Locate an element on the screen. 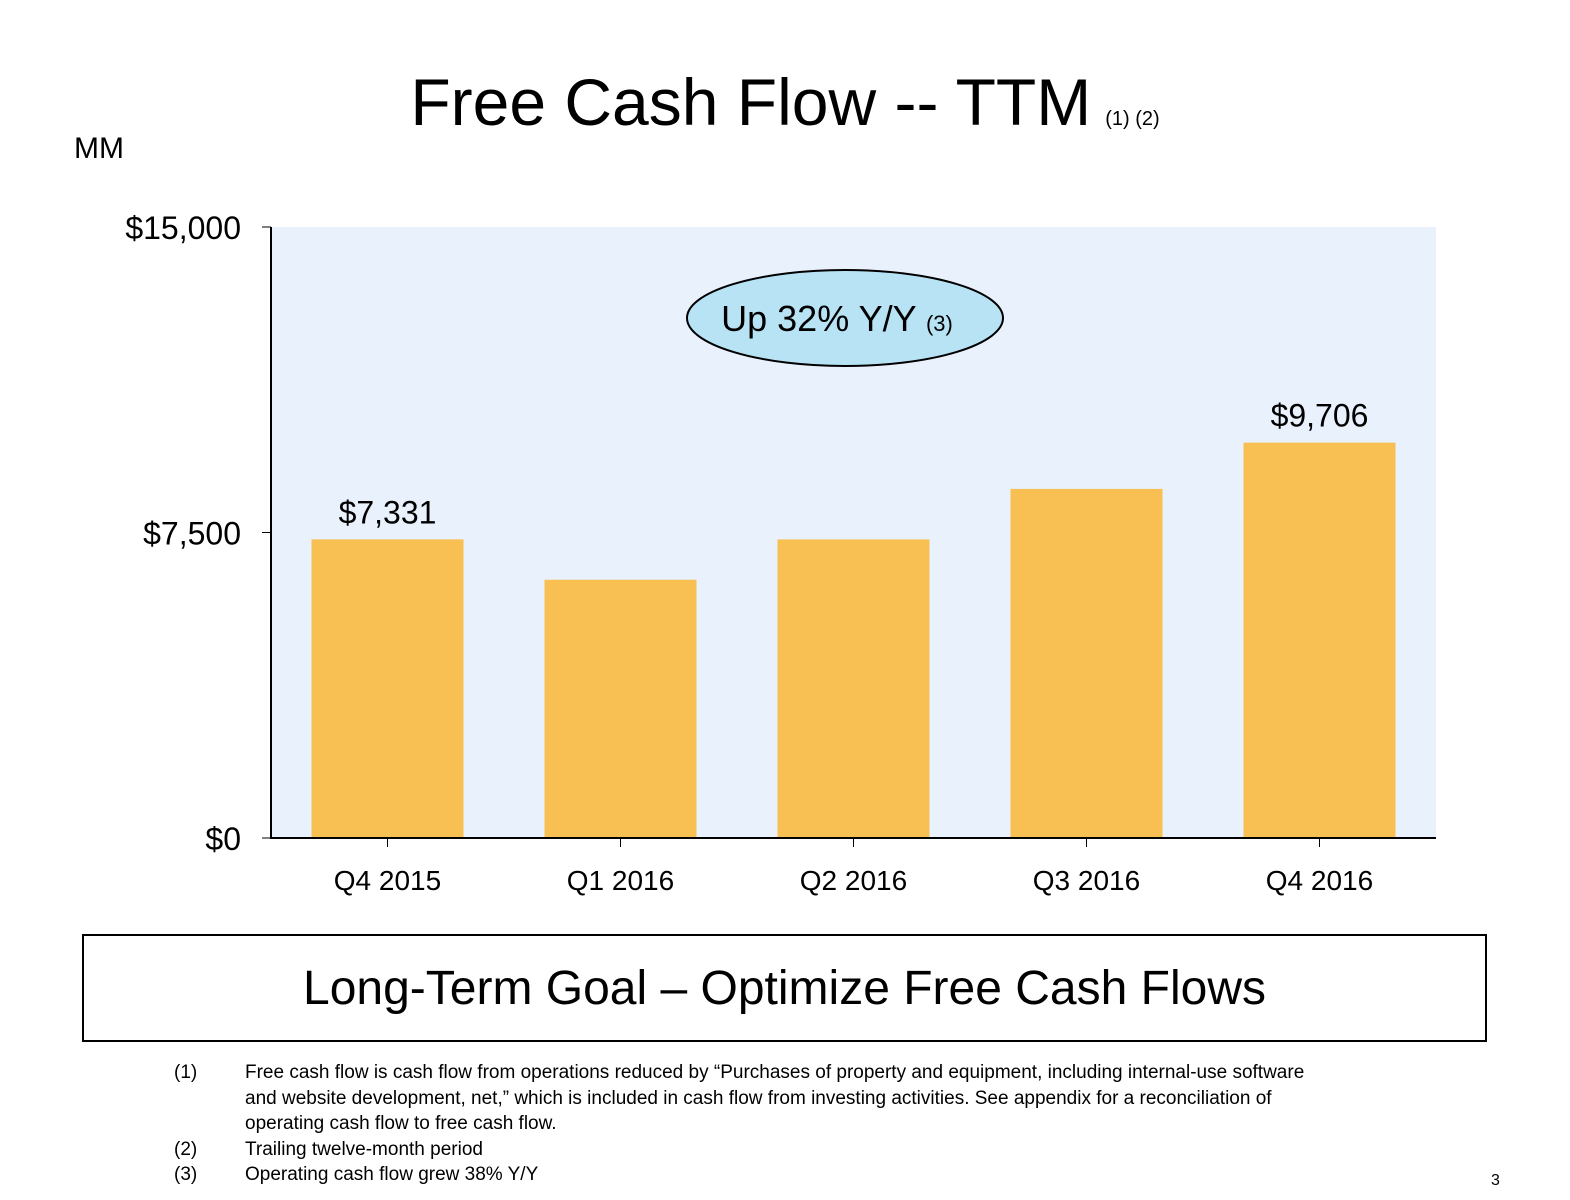 Image resolution: width=1570 pixels, height=1200 pixels. footnote-number: (3) is located at coordinates (186, 1174).